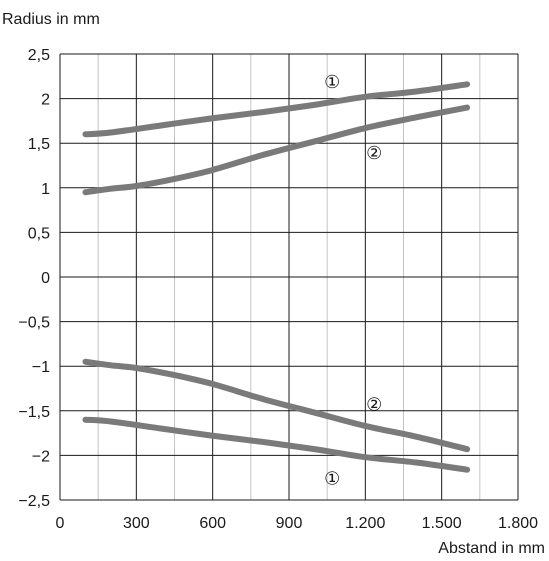 The height and width of the screenshot is (561, 549). What do you see at coordinates (39, 233) in the screenshot?
I see `y-tick-label: 0,5` at bounding box center [39, 233].